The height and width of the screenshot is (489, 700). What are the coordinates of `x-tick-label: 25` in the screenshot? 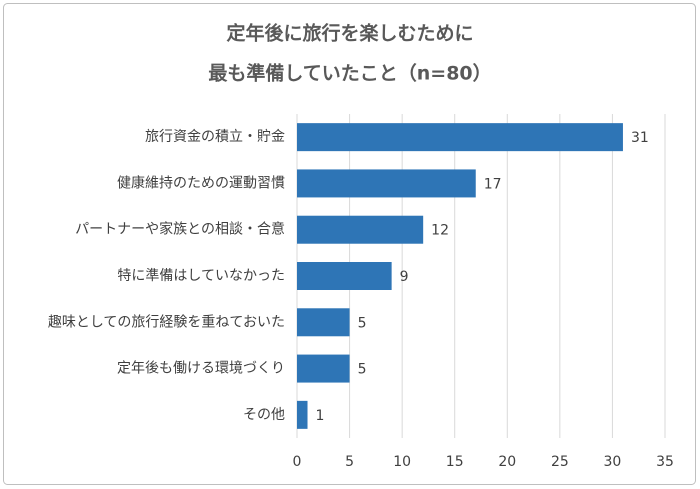 It's located at (560, 462).